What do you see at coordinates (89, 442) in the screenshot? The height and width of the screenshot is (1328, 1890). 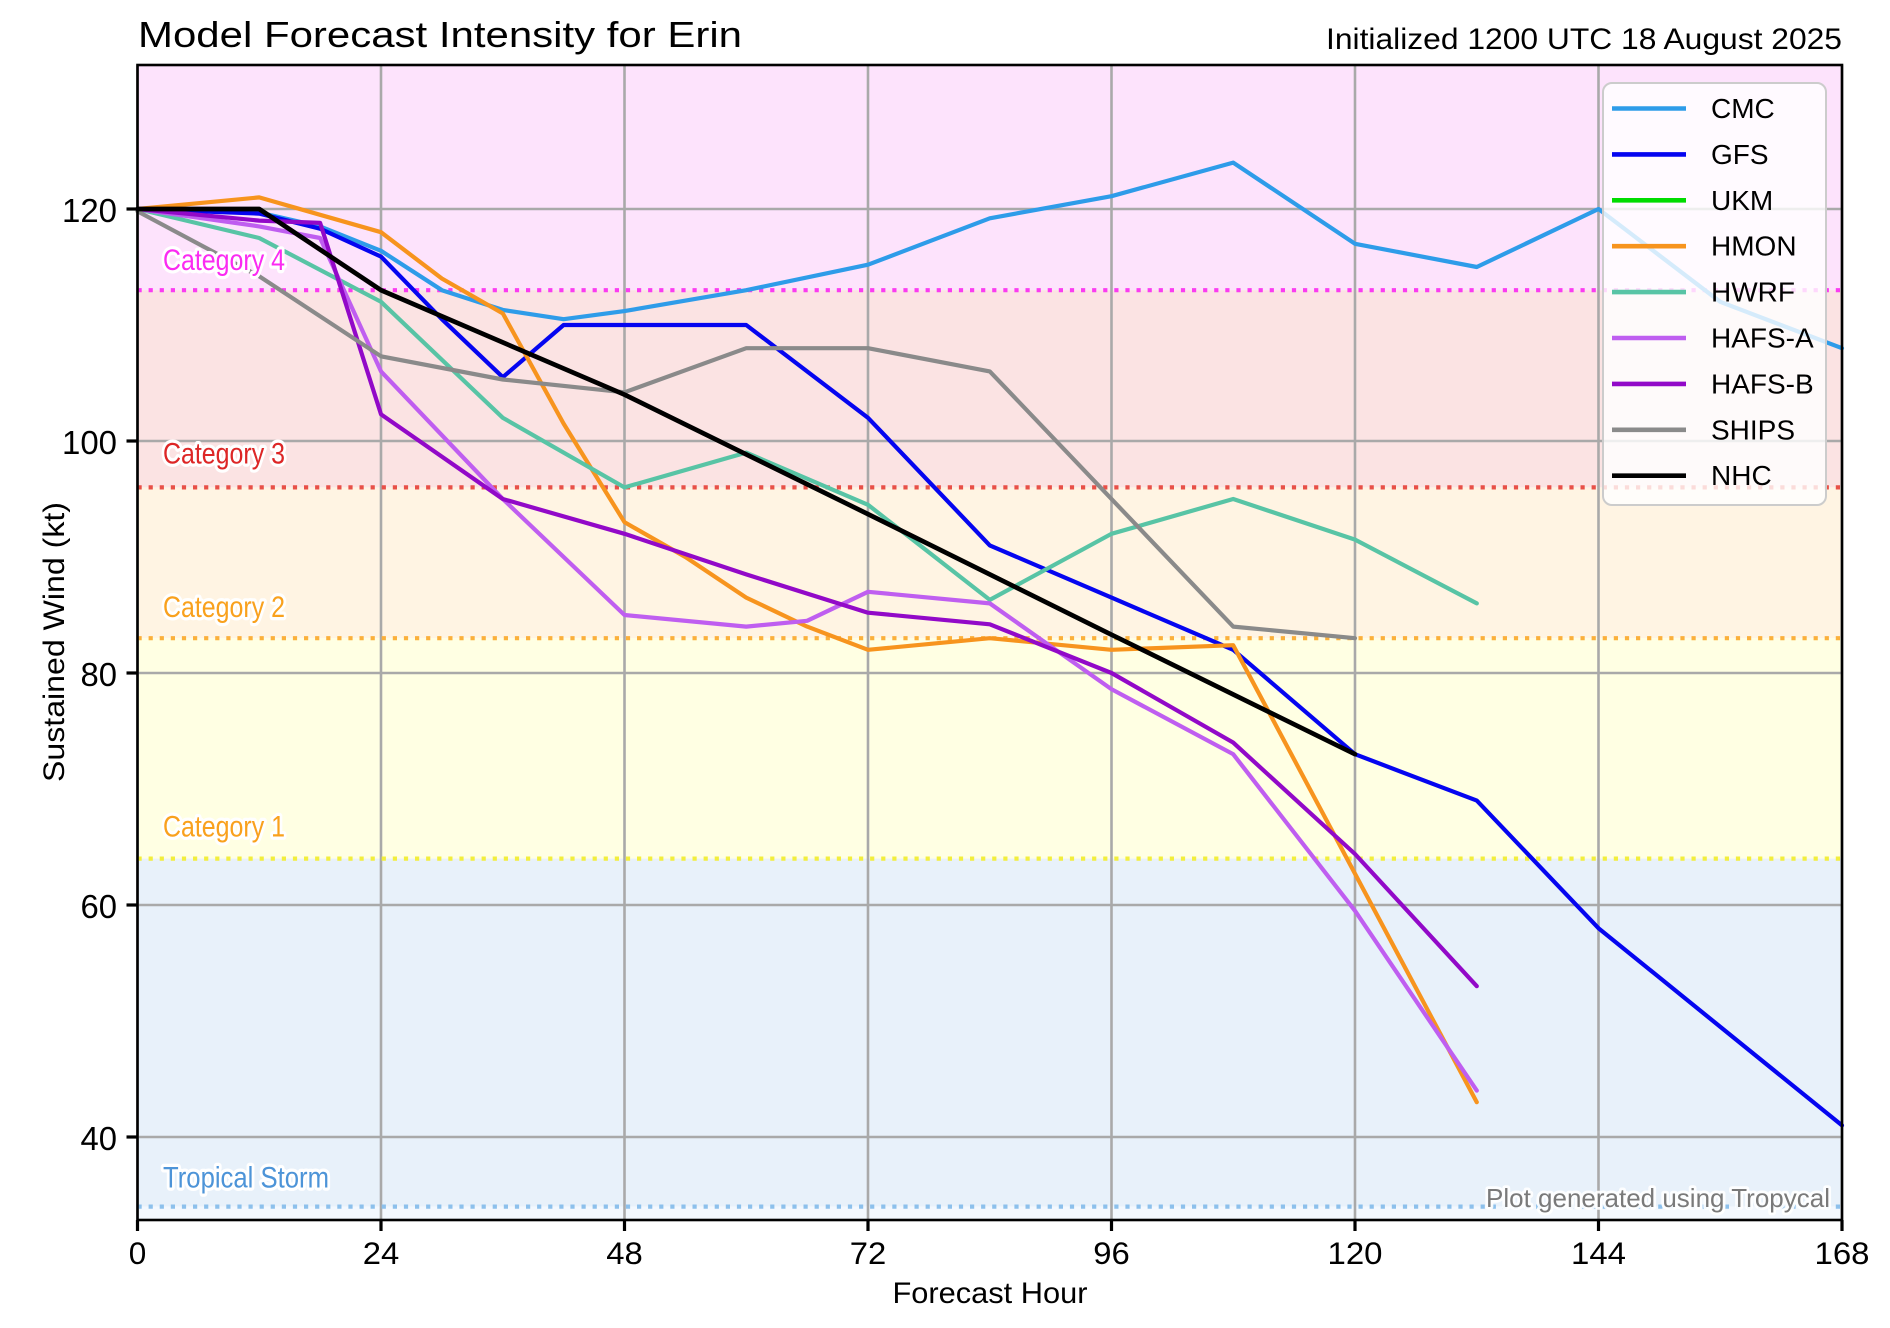 I see `svg-text: 100` at bounding box center [89, 442].